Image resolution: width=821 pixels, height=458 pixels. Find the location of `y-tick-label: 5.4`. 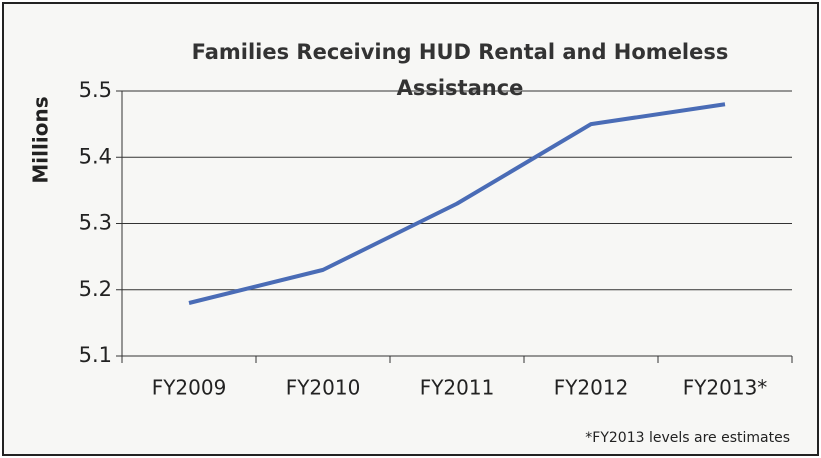

y-tick-label: 5.4 is located at coordinates (95, 156).